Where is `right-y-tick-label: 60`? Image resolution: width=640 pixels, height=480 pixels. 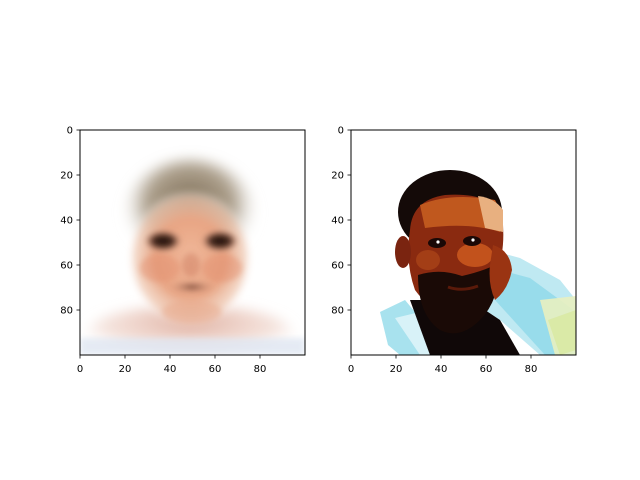 right-y-tick-label: 60 is located at coordinates (337, 266).